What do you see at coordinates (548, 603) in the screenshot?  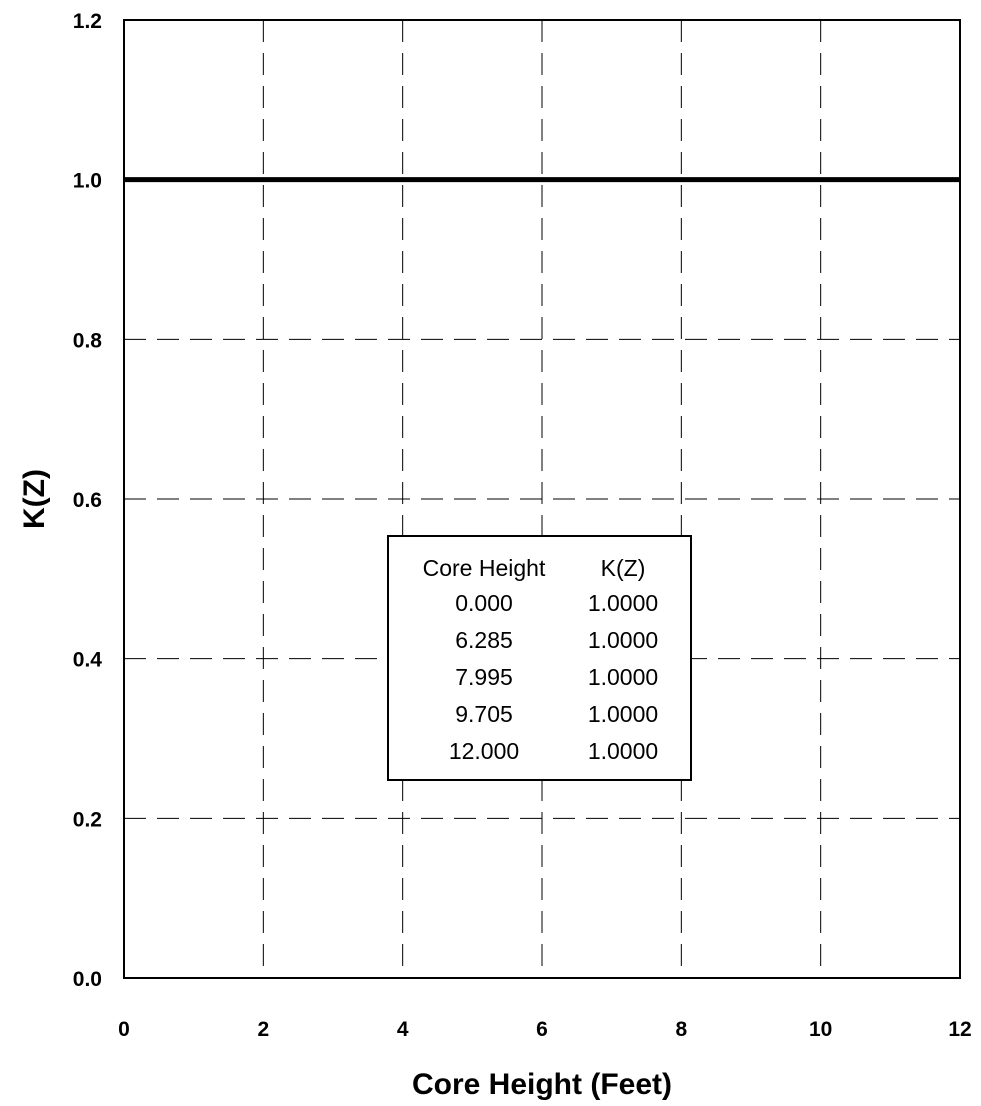 I see `table-row: 0.000 1.0000` at bounding box center [548, 603].